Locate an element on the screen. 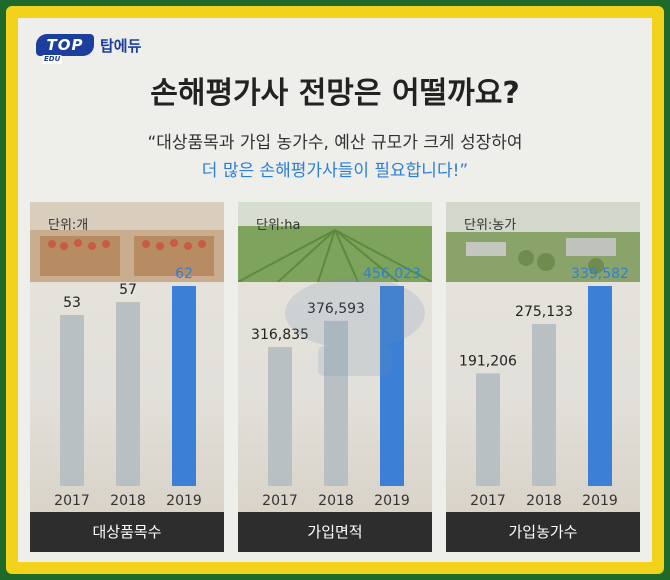  subtitle-line-2: 더 많은 손해평가사들이 필요합니다!” is located at coordinates (335, 171).